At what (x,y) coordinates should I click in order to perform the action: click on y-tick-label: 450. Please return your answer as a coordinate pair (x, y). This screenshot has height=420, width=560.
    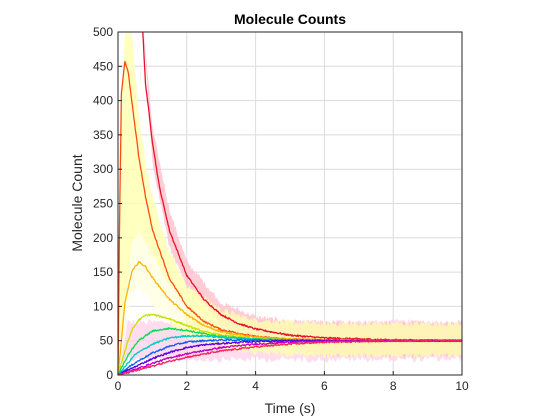
    Looking at the image, I should click on (103, 66).